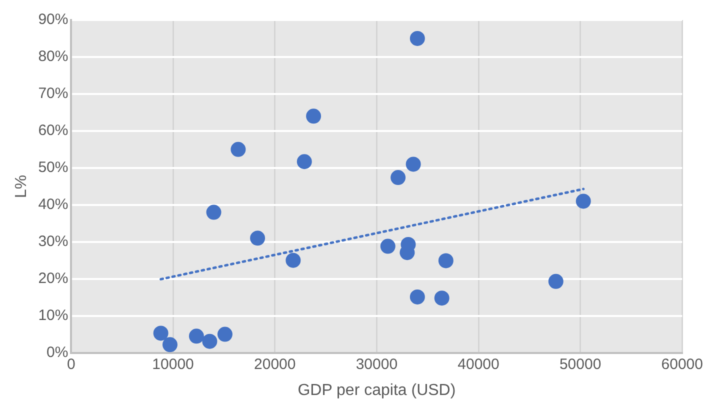 This screenshot has height=412, width=714. Describe the element at coordinates (377, 364) in the screenshot. I see `x-tick-label: 30000` at that location.